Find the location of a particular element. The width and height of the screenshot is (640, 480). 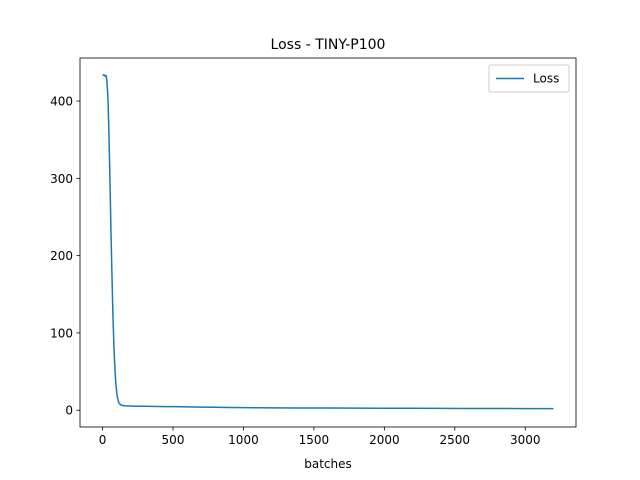

legend-box is located at coordinates (529, 78).